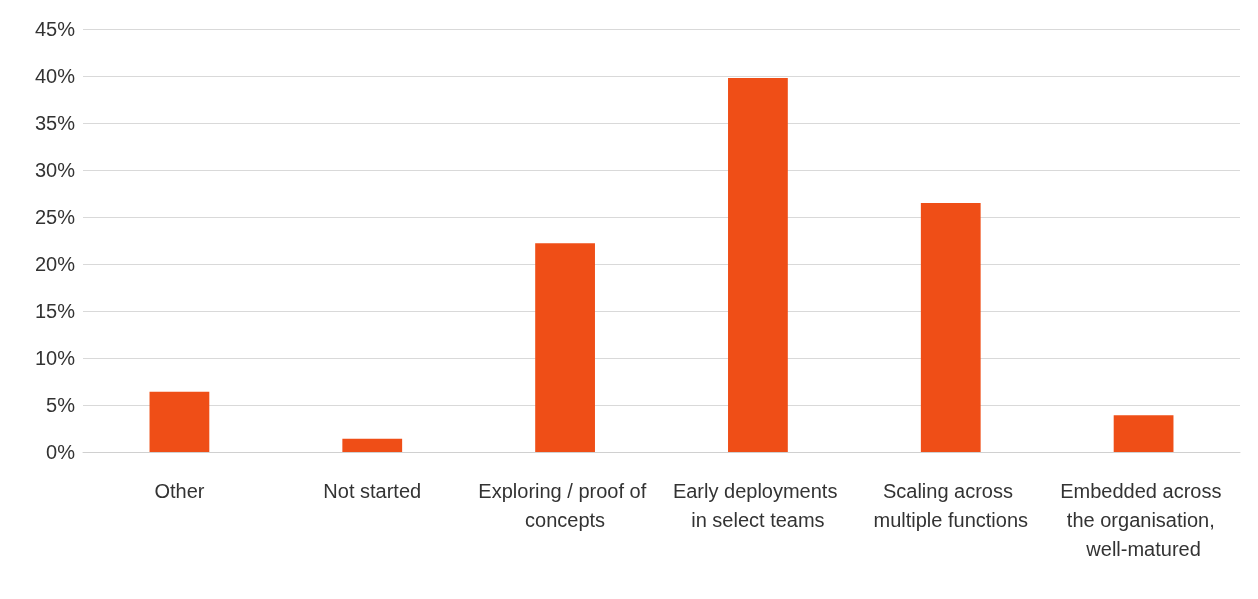 The width and height of the screenshot is (1258, 599). What do you see at coordinates (55, 29) in the screenshot?
I see `y-tick-label: 45%` at bounding box center [55, 29].